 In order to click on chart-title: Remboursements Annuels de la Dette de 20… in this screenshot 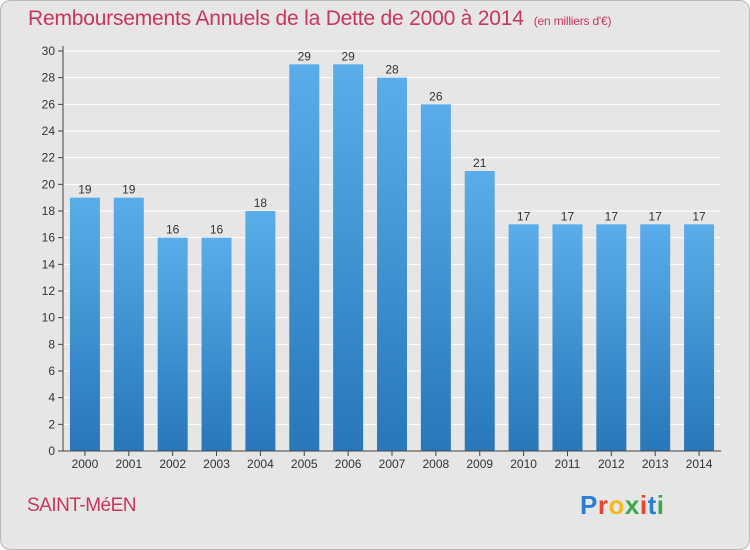, I will do `click(319, 19)`.